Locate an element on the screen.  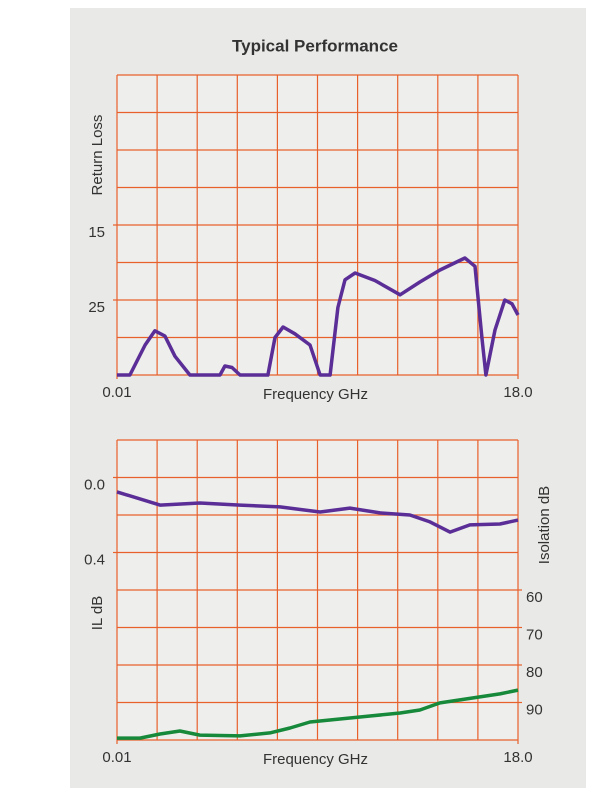
y2-tick-label: 80 is located at coordinates (534, 672).